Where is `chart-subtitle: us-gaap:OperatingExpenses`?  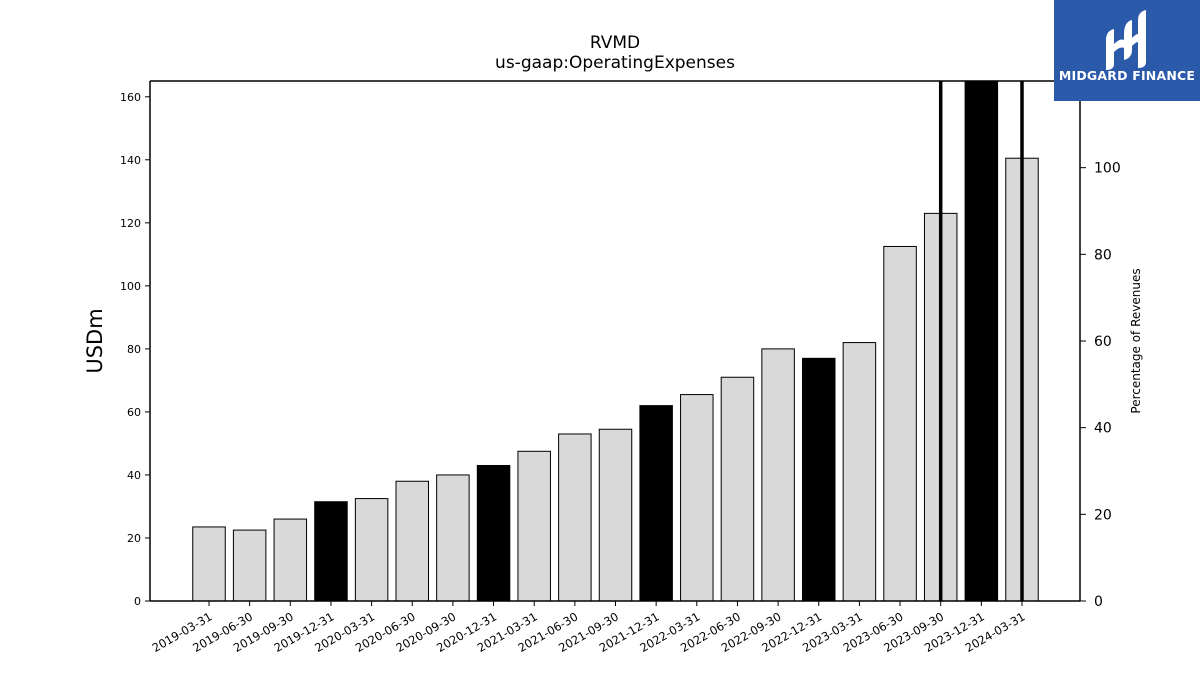
chart-subtitle: us-gaap:OperatingExpenses is located at coordinates (615, 63).